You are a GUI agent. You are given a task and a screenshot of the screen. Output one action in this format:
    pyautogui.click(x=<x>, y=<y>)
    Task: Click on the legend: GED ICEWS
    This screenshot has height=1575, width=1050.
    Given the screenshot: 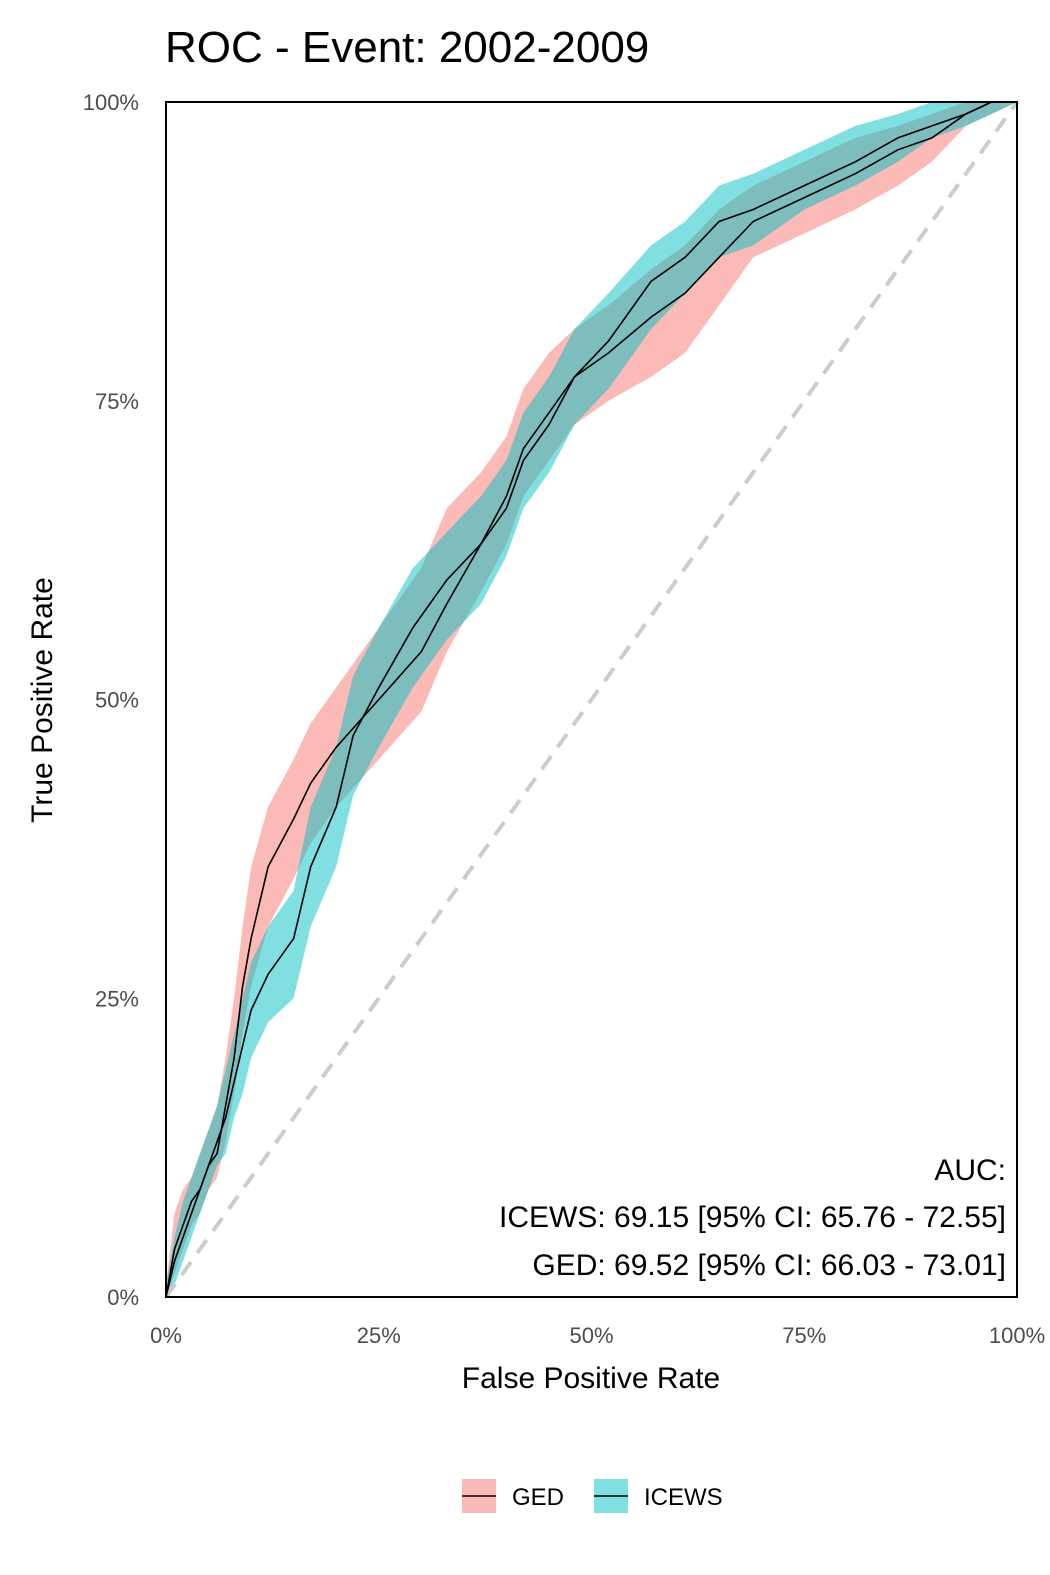 What is the action you would take?
    pyautogui.click(x=592, y=1496)
    